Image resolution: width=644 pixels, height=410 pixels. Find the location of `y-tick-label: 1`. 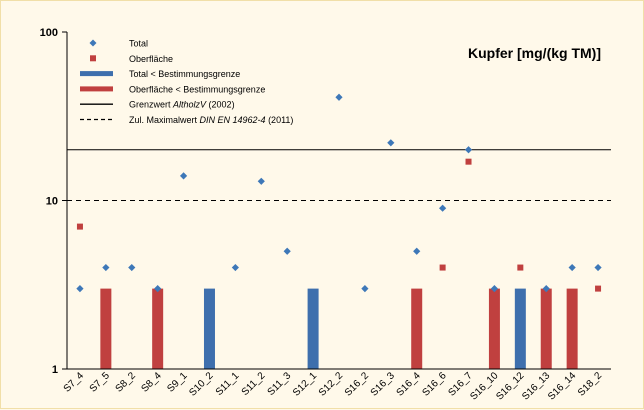

y-tick-label: 1 is located at coordinates (55, 370).